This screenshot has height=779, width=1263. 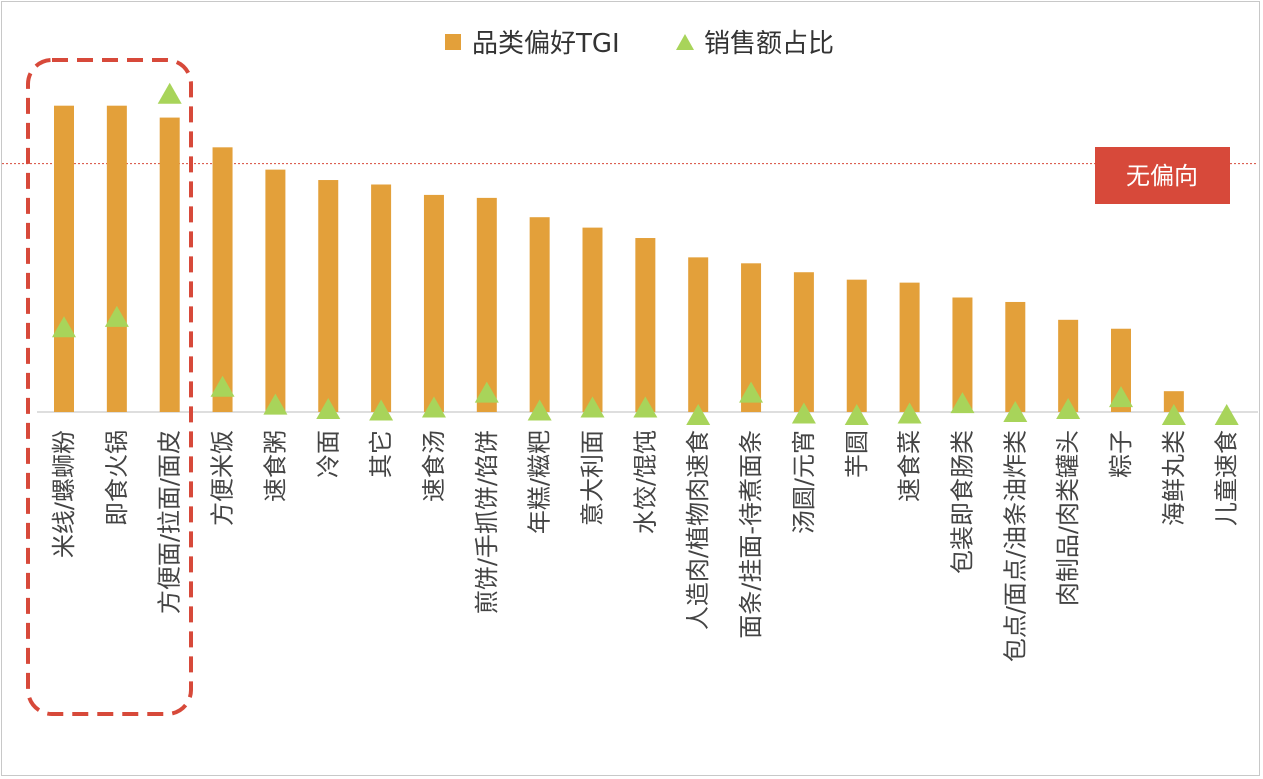 I want to click on category-label: 水饺/馄饨, so click(x=645, y=482).